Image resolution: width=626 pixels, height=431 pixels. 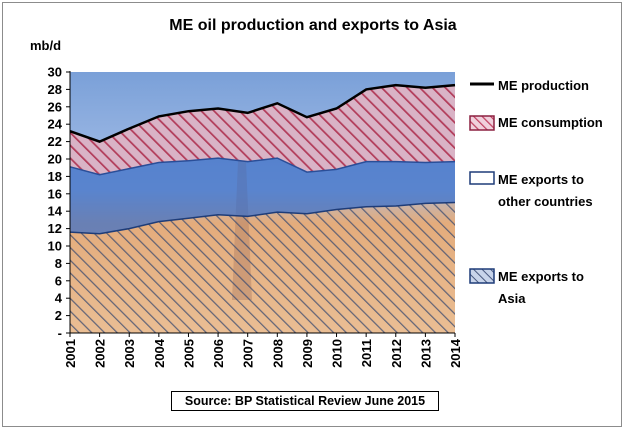 I want to click on area-consumption, so click(x=262, y=130).